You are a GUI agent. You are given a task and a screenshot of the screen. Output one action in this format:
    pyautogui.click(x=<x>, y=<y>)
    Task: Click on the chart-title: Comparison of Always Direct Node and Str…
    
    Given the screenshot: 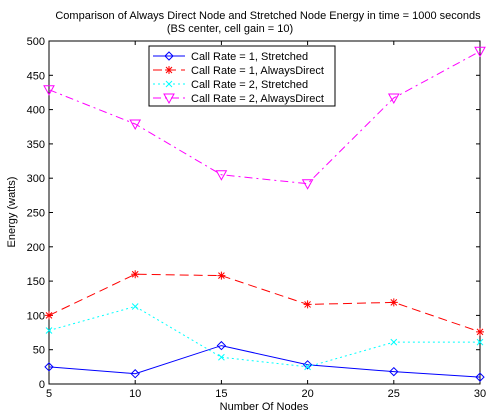 What is the action you would take?
    pyautogui.click(x=268, y=16)
    